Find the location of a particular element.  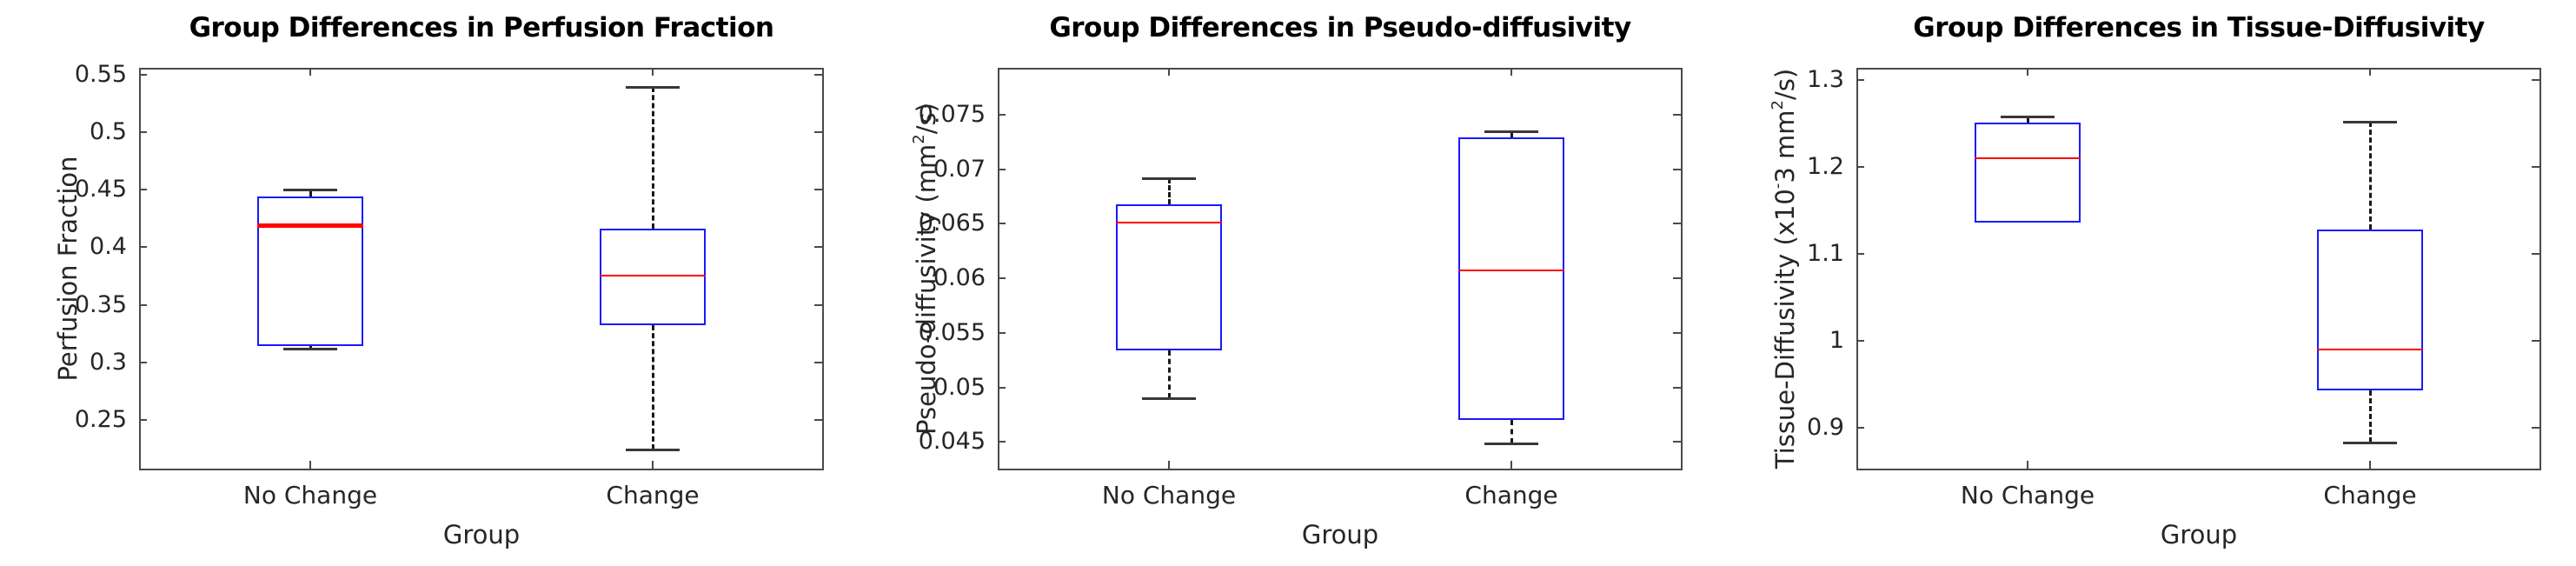

y-tick-label: 0.3 is located at coordinates (108, 362).